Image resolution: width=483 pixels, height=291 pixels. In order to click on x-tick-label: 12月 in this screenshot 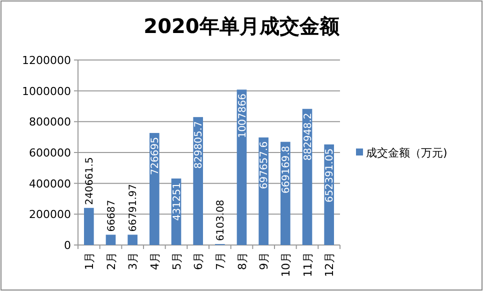, I will do `click(329, 264)`.